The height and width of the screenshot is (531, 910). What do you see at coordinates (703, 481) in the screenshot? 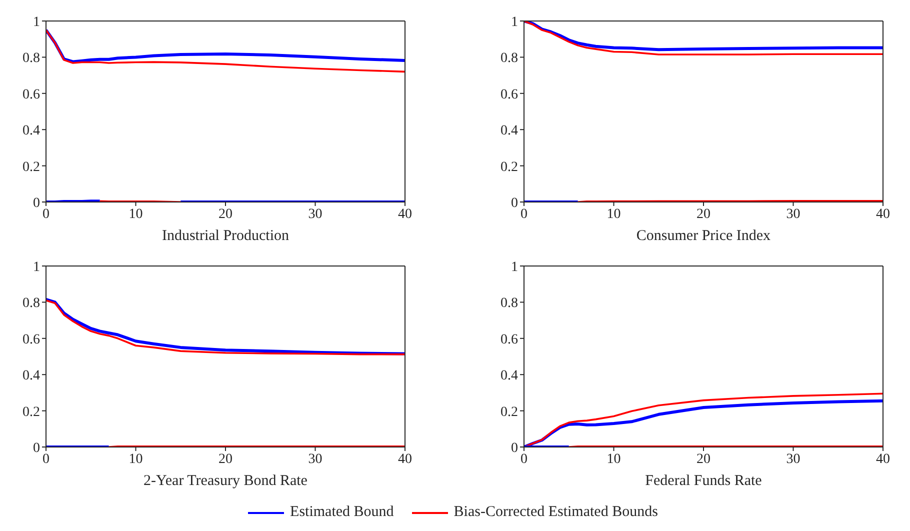
I see `x-axis-title: Federal Funds Rate` at bounding box center [703, 481].